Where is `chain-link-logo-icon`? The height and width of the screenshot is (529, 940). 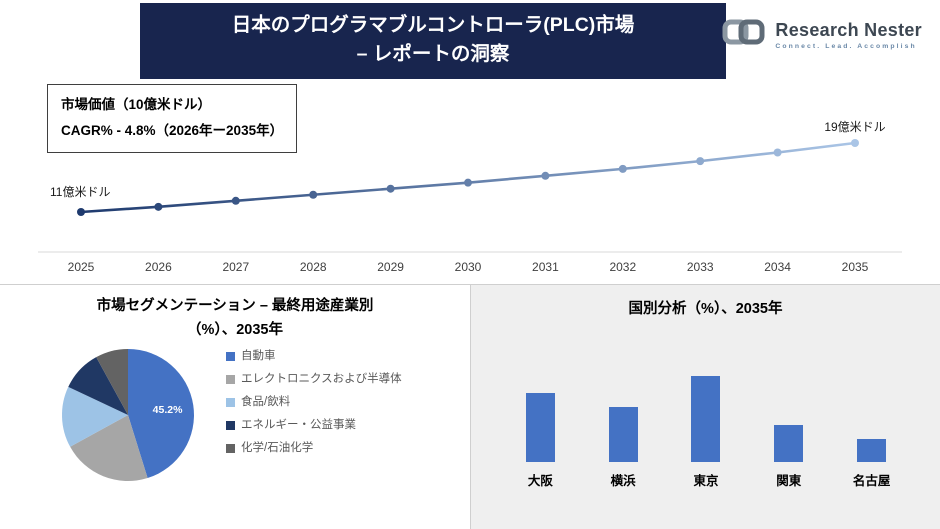
chain-link-logo-icon is located at coordinates (744, 34).